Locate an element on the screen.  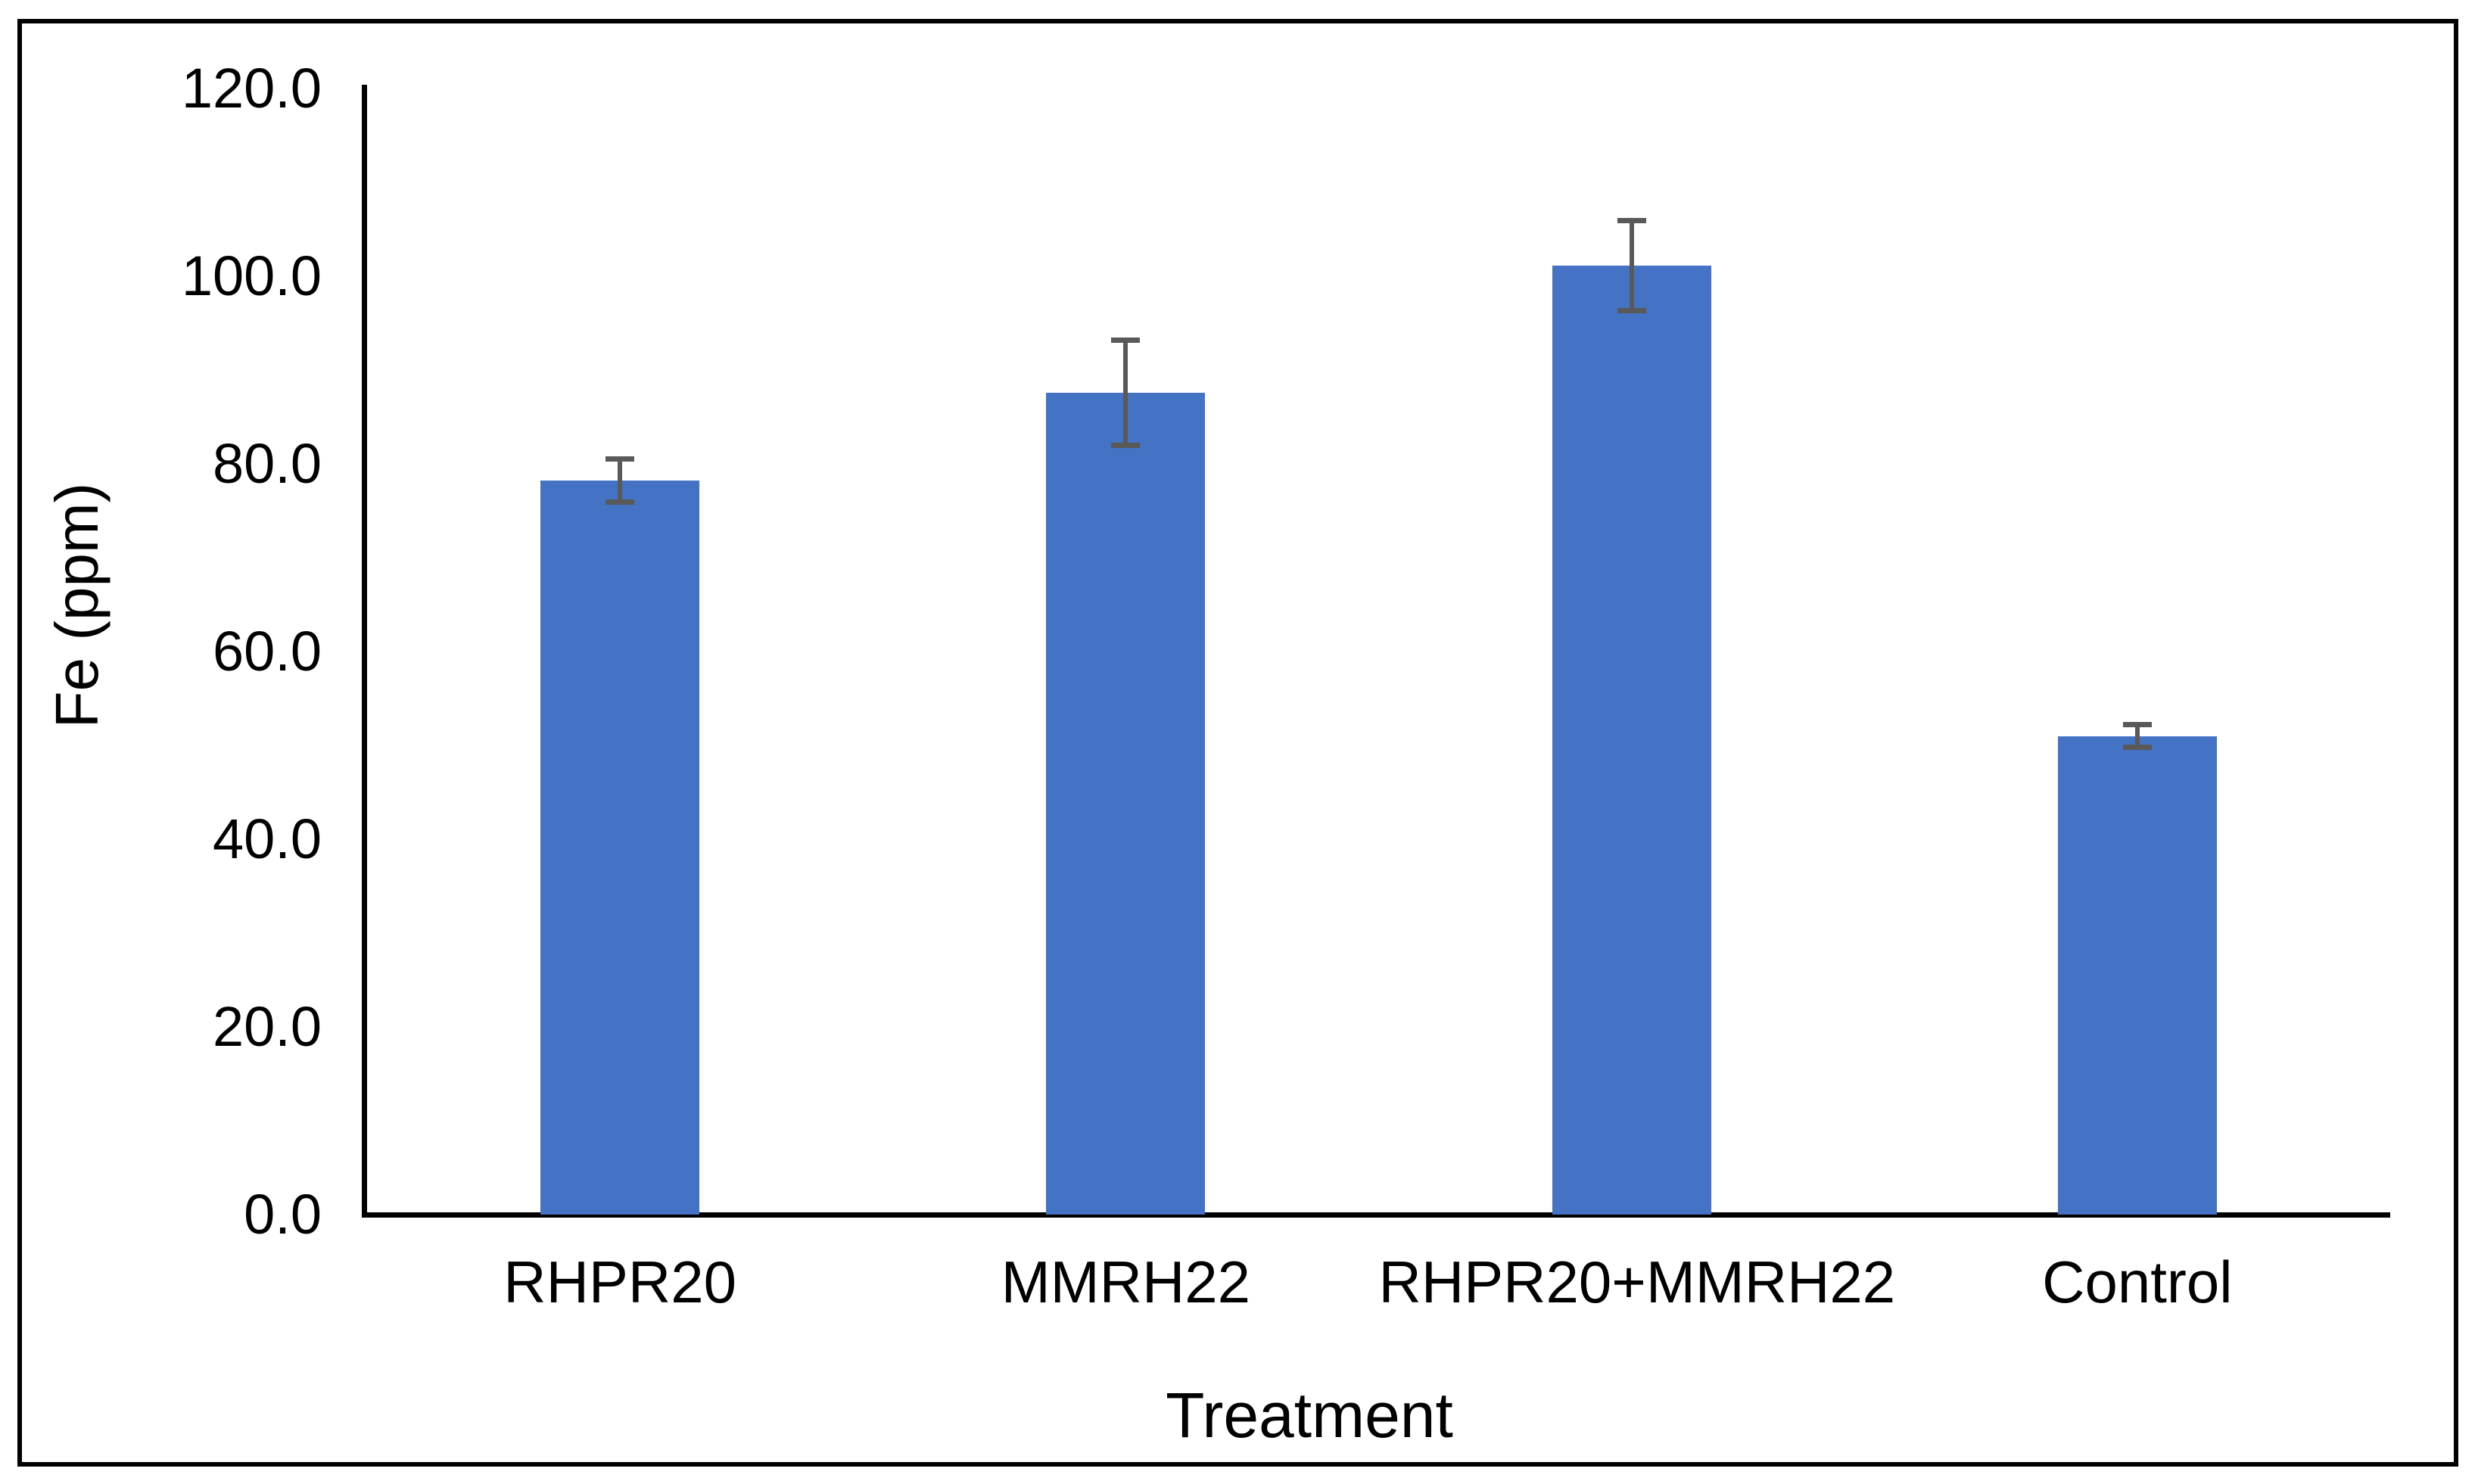
category-label: RHPR20+MMRH22 is located at coordinates (1637, 1282).